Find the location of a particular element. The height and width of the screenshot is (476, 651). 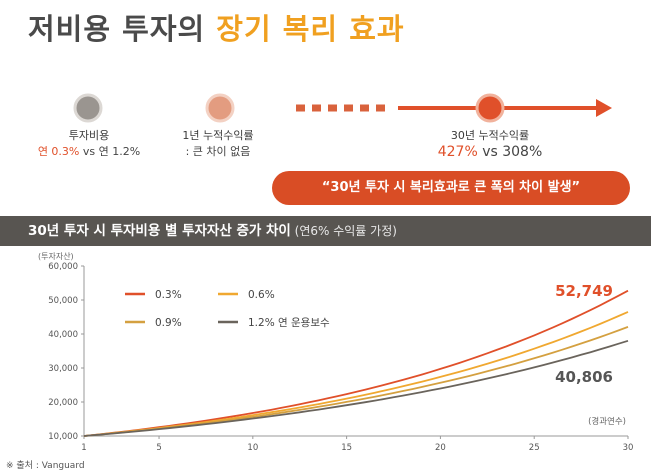

timeline-arrow-head is located at coordinates (604, 108).